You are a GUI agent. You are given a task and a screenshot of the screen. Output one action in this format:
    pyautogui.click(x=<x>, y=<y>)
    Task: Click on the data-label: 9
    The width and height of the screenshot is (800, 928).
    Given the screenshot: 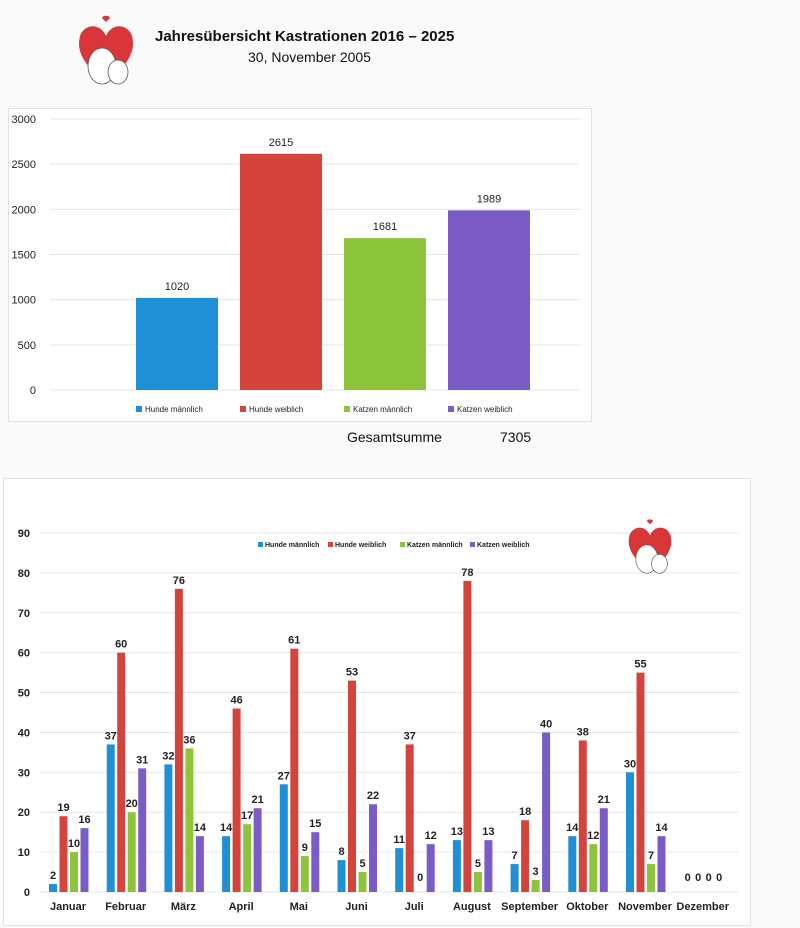 What is the action you would take?
    pyautogui.click(x=305, y=848)
    